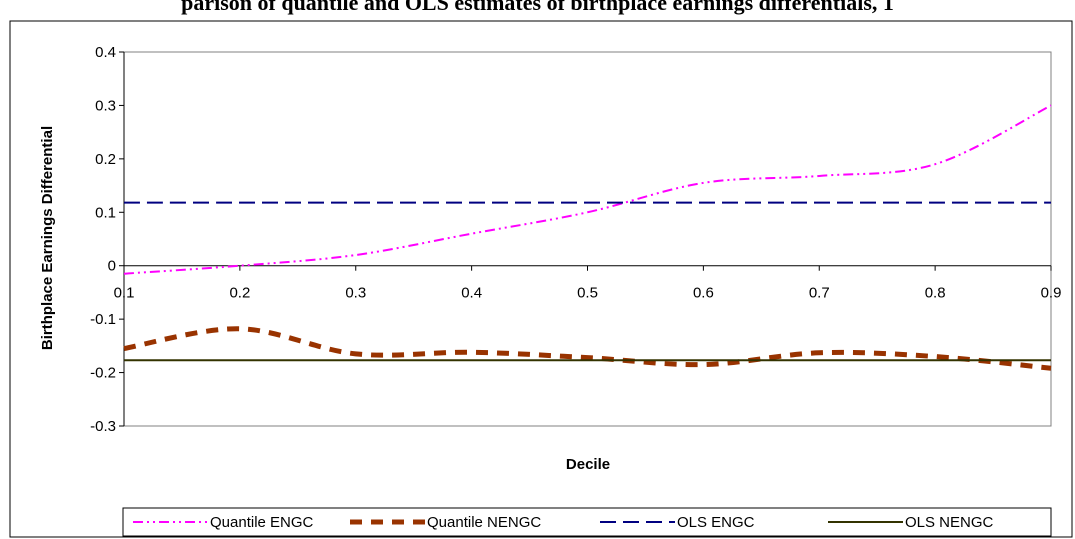 This screenshot has width=1075, height=539. Describe the element at coordinates (124, 293) in the screenshot. I see `x-tick-label: 0.1` at that location.